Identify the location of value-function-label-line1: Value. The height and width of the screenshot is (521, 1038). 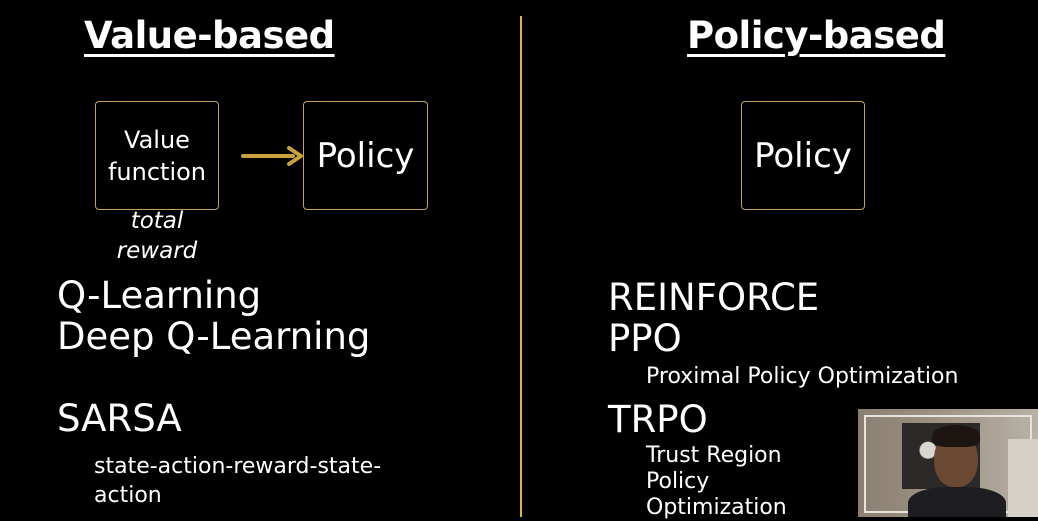
(157, 139).